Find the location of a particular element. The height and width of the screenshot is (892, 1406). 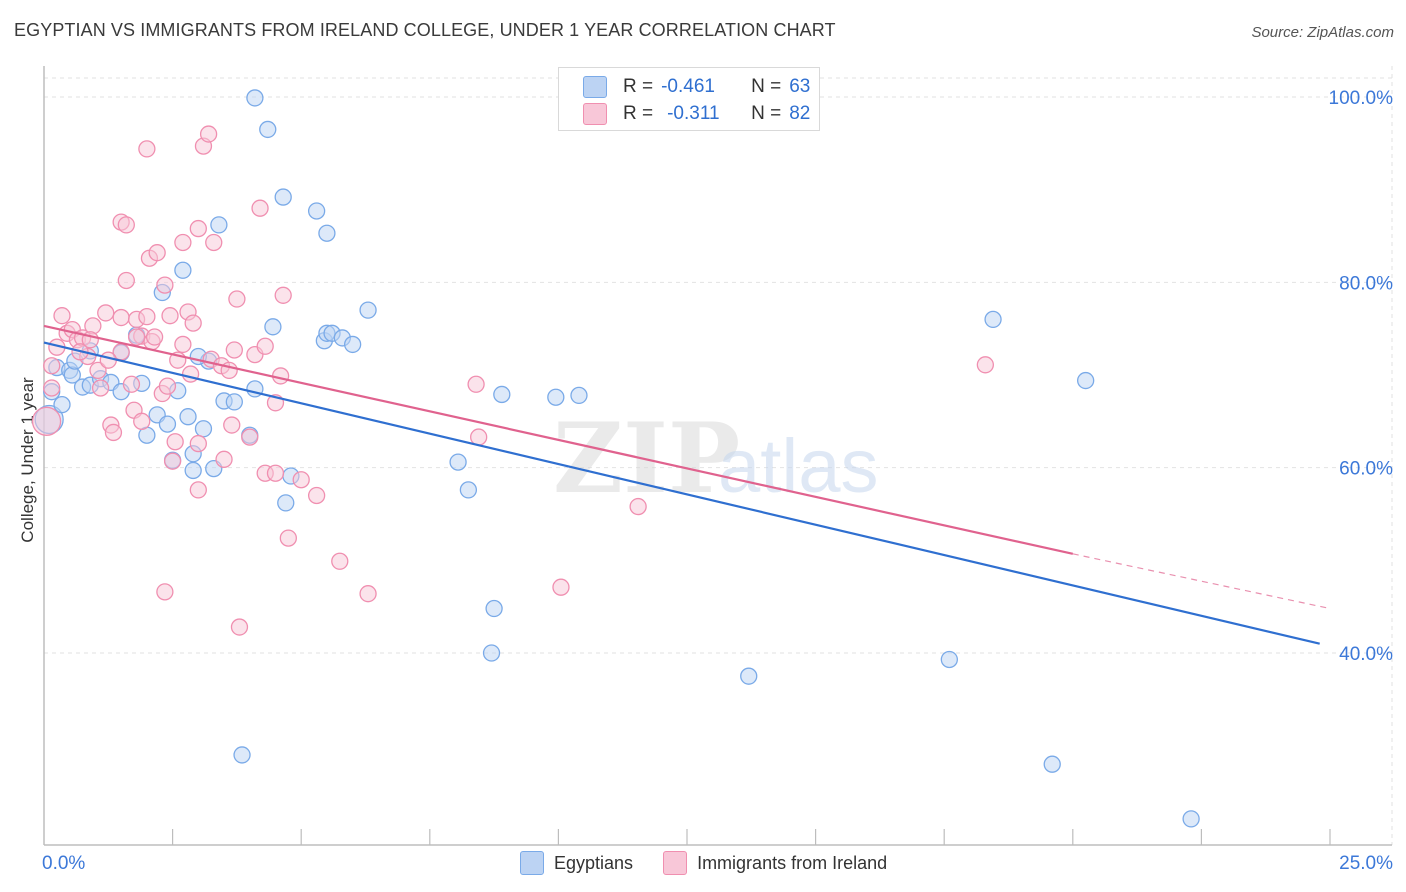

legend-egyptians-swatch is located at coordinates (532, 863).